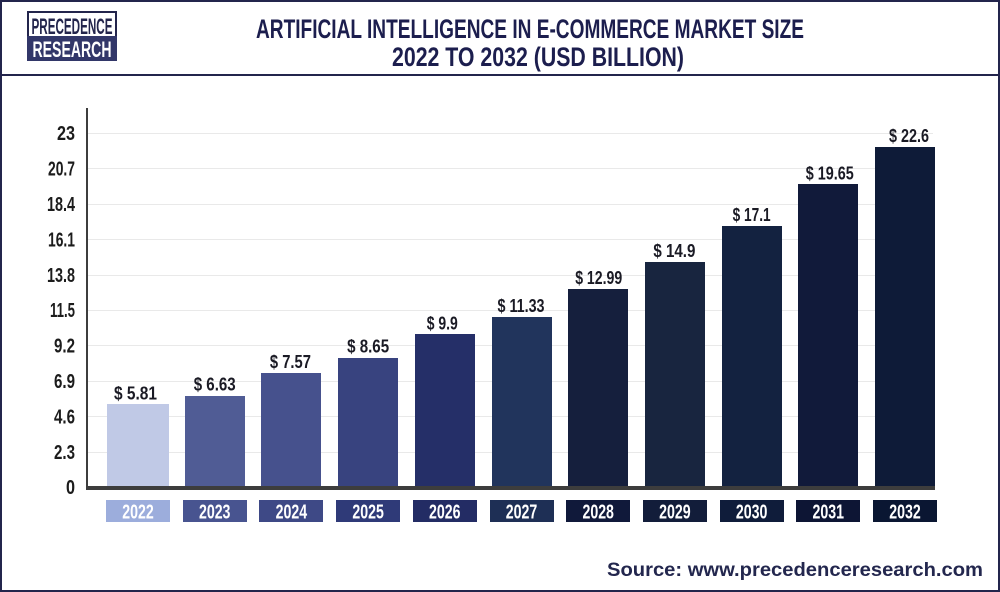  Describe the element at coordinates (442, 323) in the screenshot. I see `svg-text: $ 9.9` at that location.